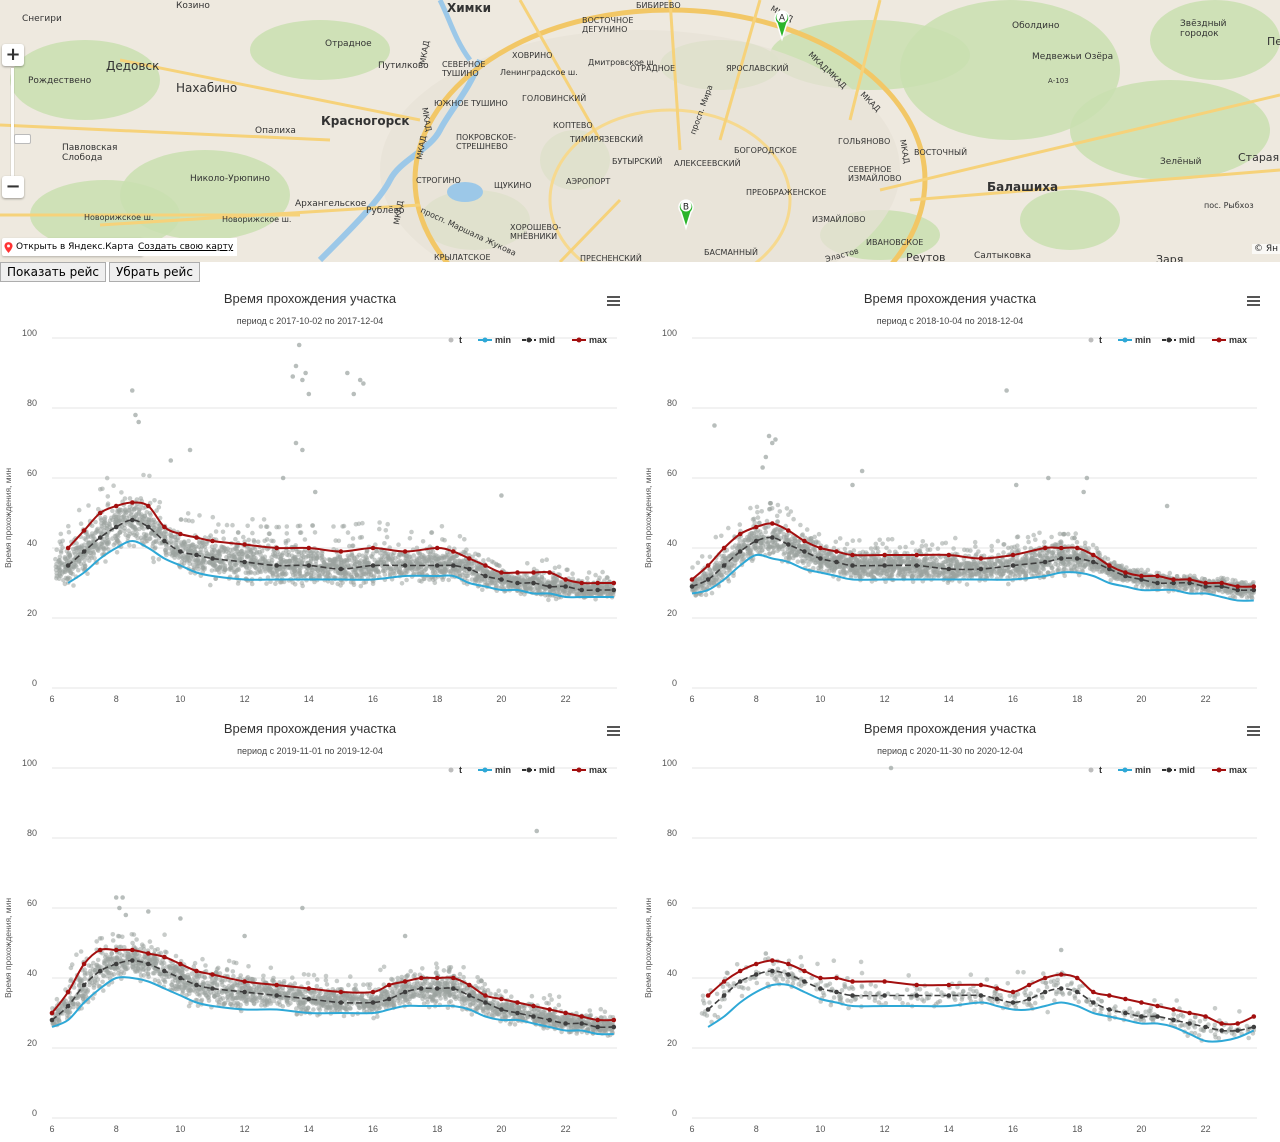 The width and height of the screenshot is (1280, 1142). What do you see at coordinates (672, 473) in the screenshot?
I see `y-tick-label: 60` at bounding box center [672, 473].